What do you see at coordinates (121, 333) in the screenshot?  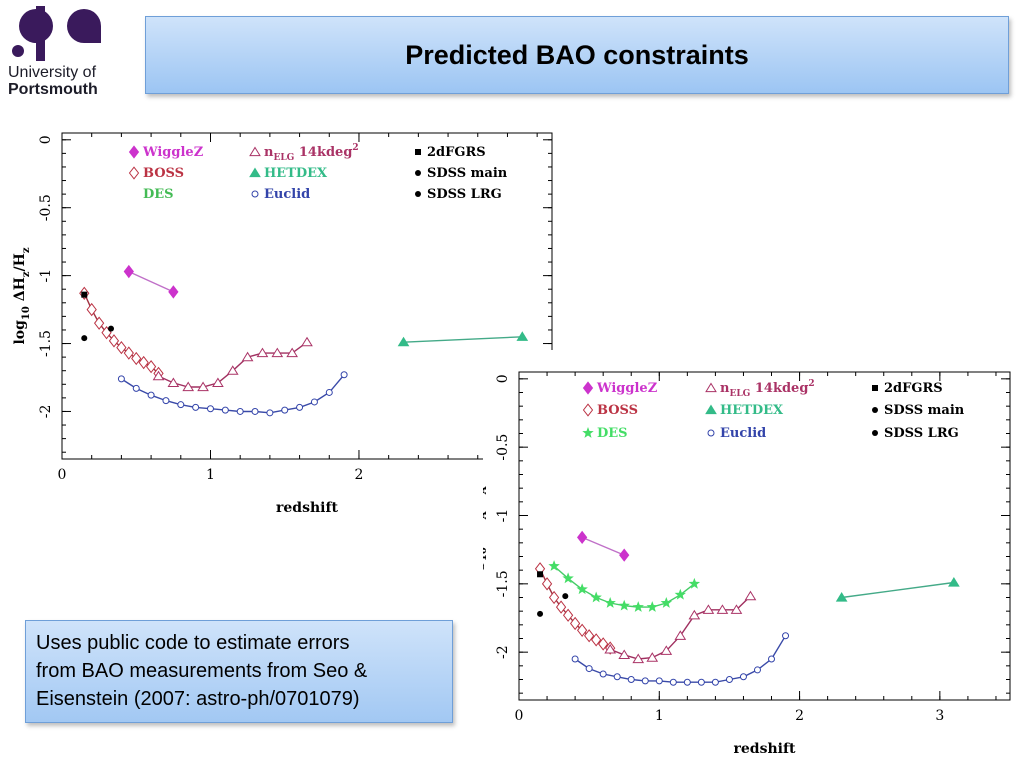 I see `series-boss` at bounding box center [121, 333].